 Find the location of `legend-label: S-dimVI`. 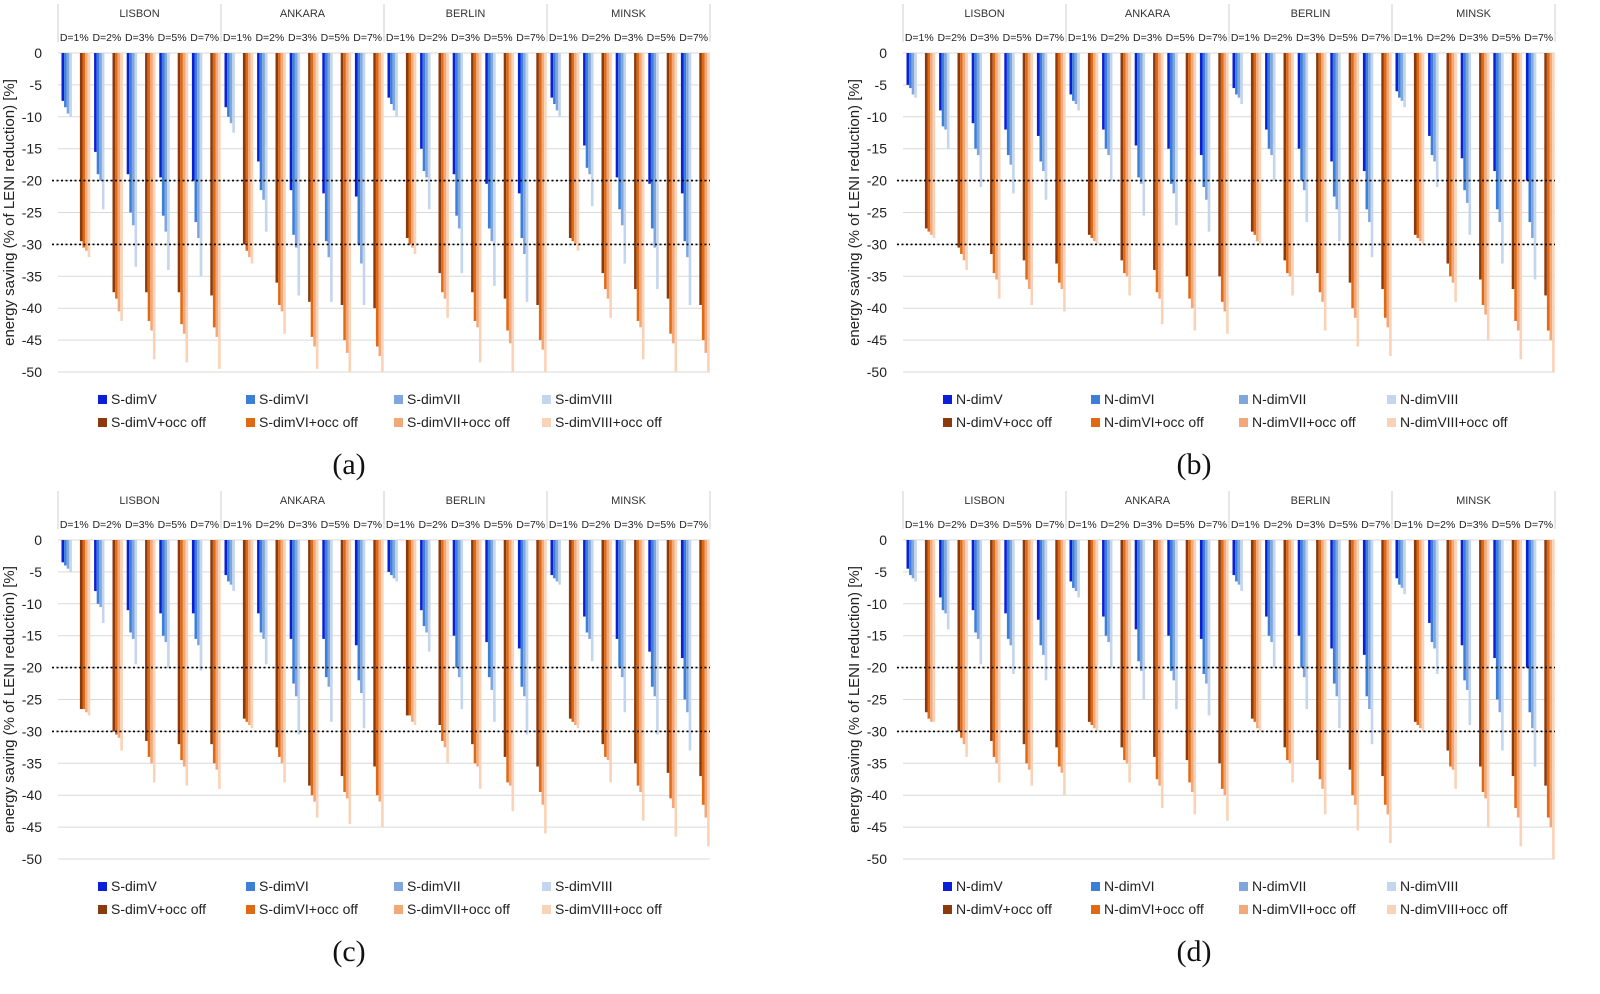

legend-label: S-dimVI is located at coordinates (284, 399).